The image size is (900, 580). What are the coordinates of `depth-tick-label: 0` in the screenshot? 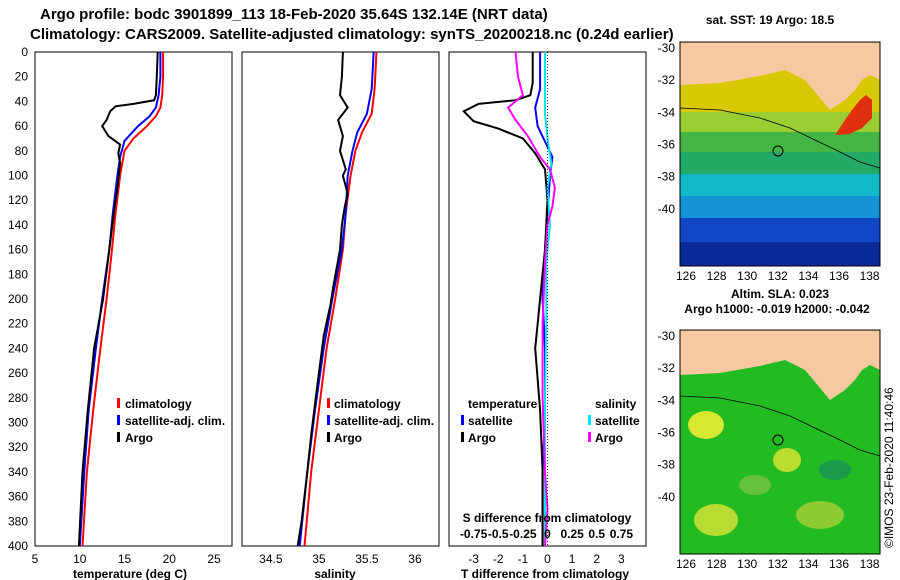 It's located at (24, 52).